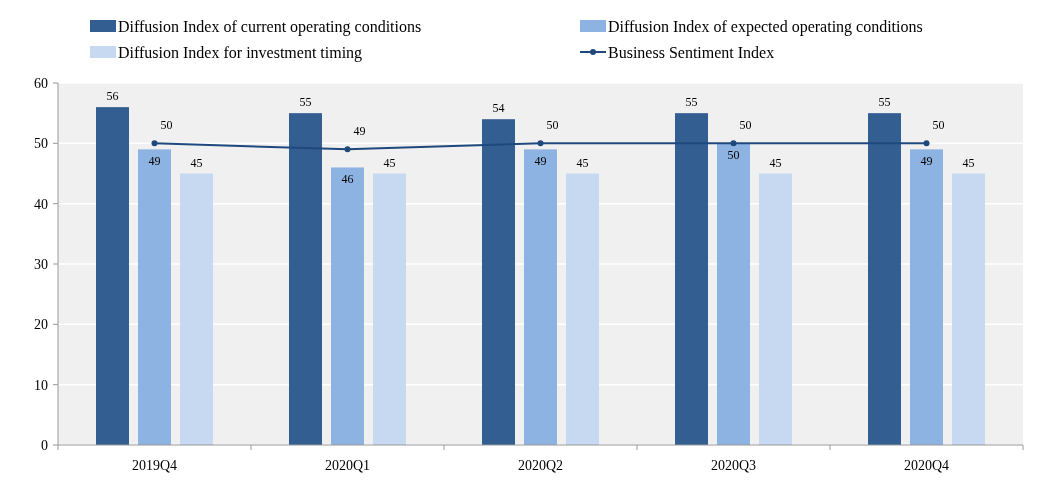 This screenshot has width=1037, height=495. Describe the element at coordinates (41, 144) in the screenshot. I see `y-tick-label: 50` at that location.